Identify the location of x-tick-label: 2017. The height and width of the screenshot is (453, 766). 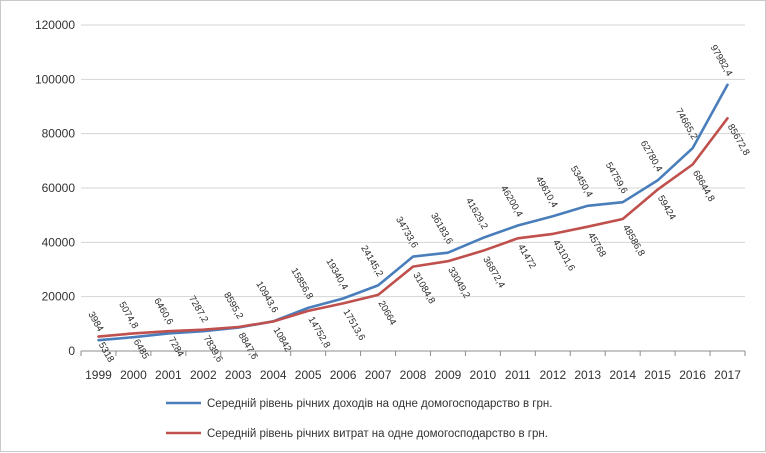
(727, 375).